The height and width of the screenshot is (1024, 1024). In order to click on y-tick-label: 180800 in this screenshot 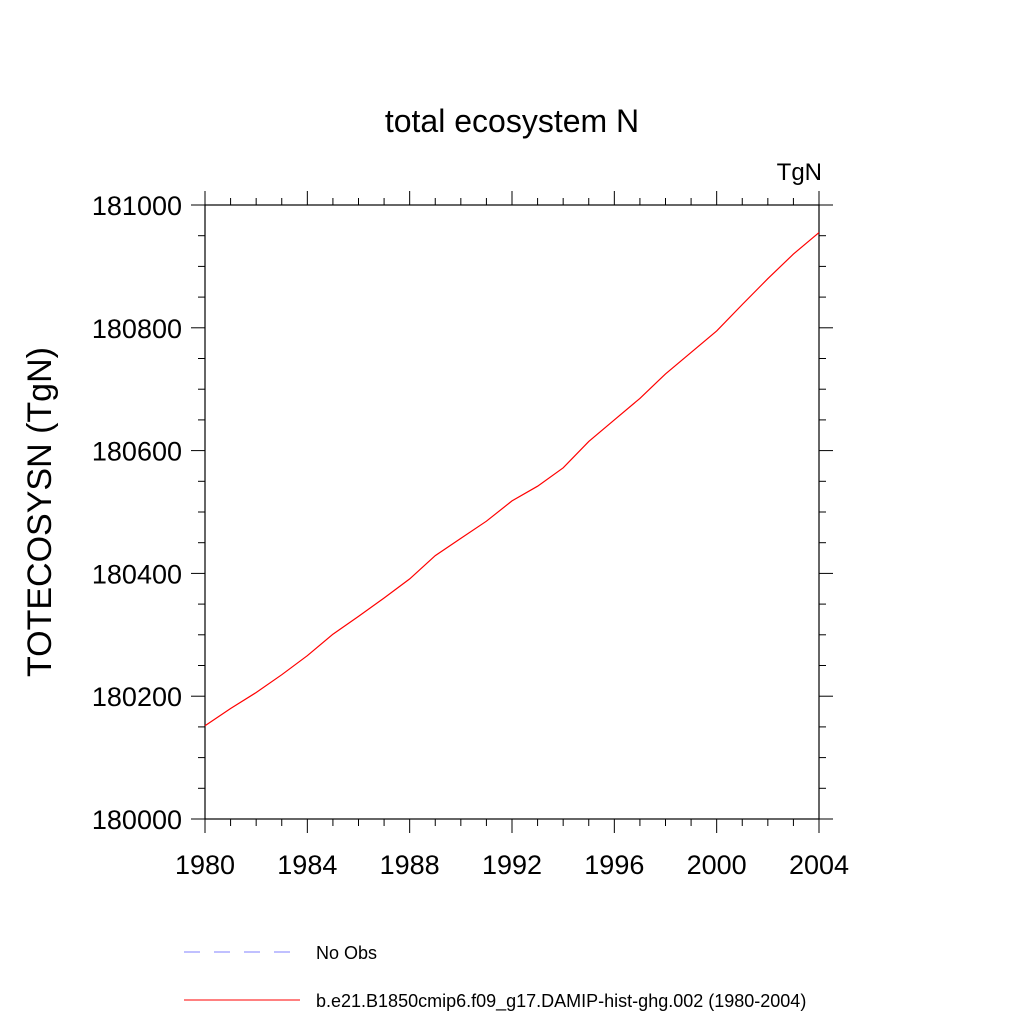, I will do `click(137, 329)`.